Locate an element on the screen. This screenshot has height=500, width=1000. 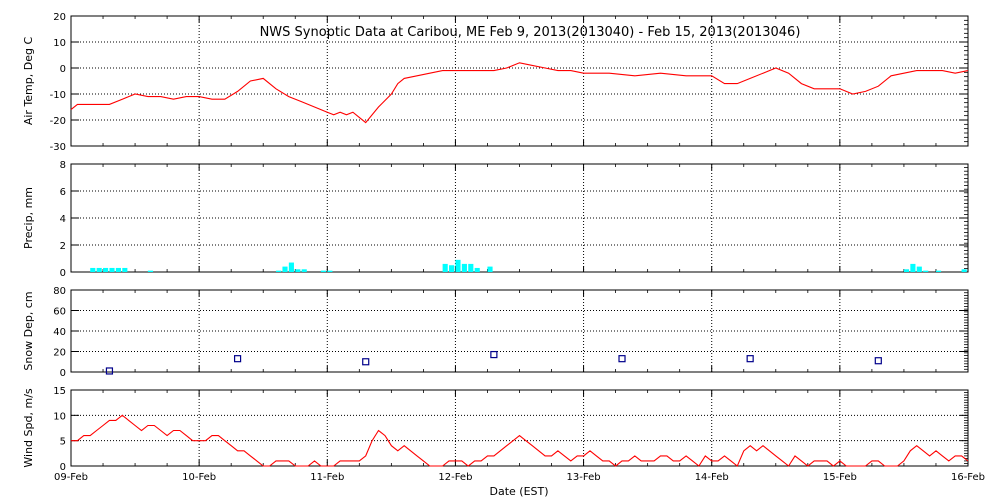
x-tick-label: 09-Feb is located at coordinates (71, 477).